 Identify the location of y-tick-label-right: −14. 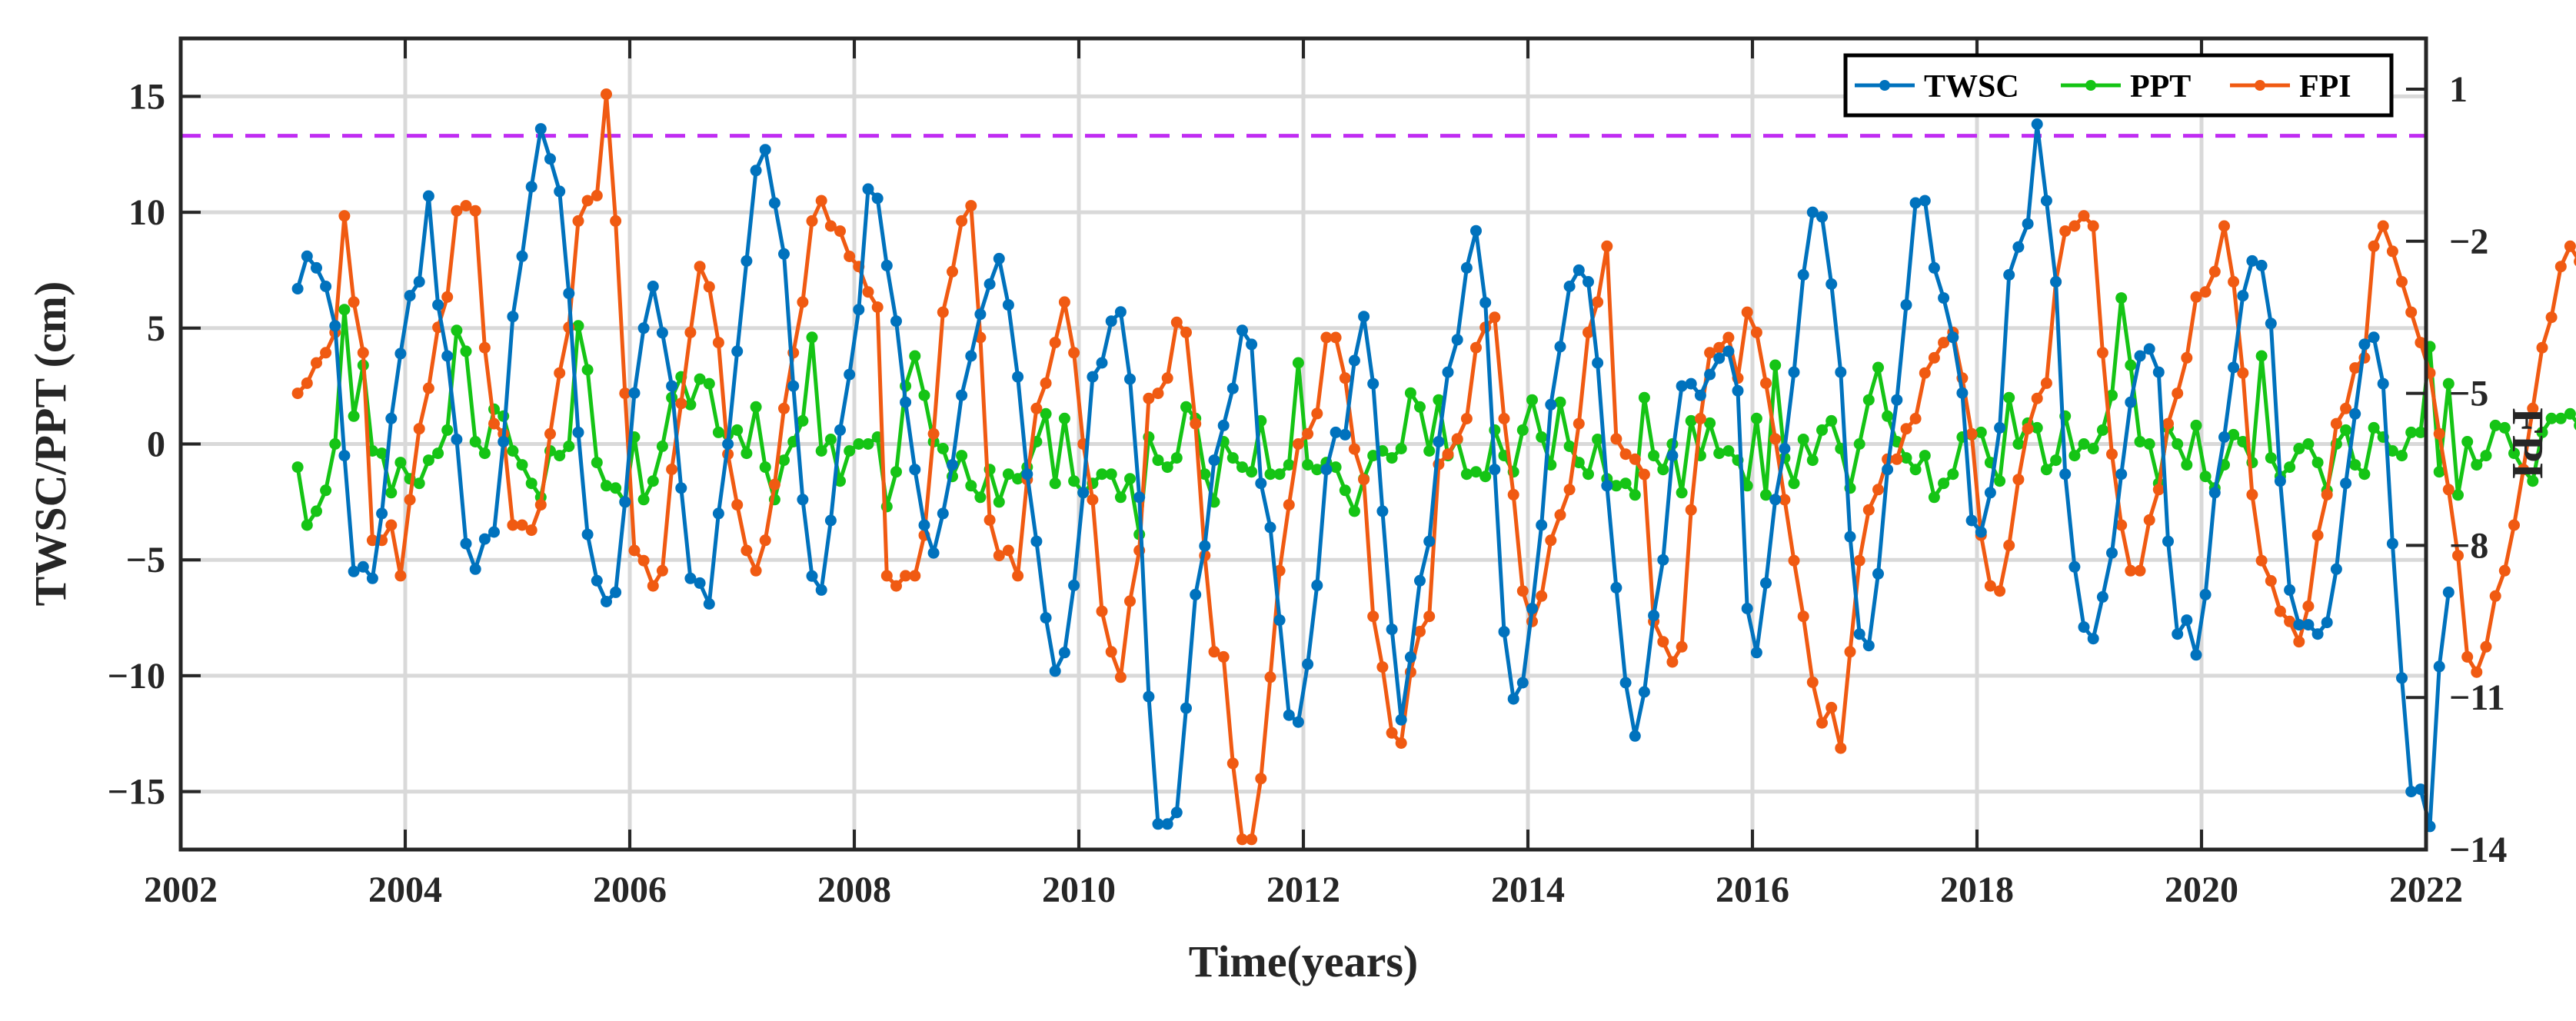
(2478, 850).